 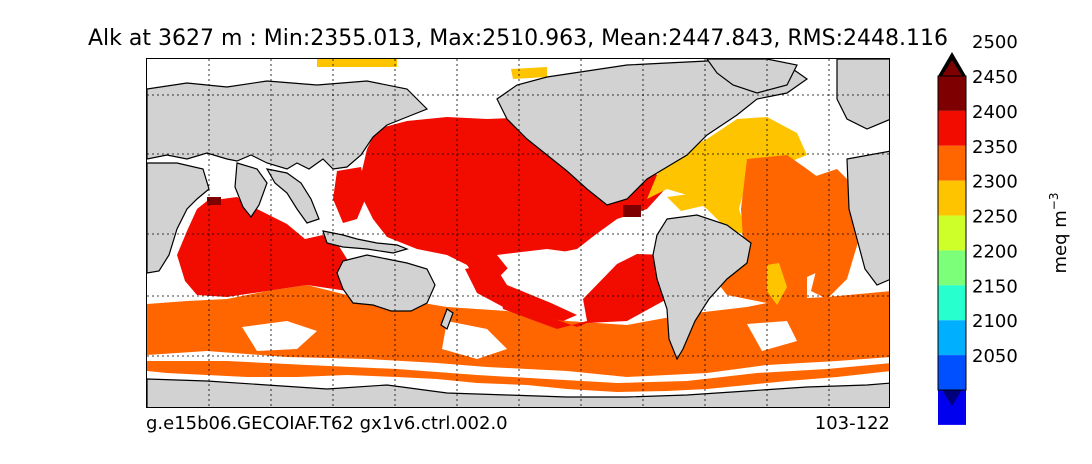 I want to click on region-pacific-south, so click(x=521, y=292).